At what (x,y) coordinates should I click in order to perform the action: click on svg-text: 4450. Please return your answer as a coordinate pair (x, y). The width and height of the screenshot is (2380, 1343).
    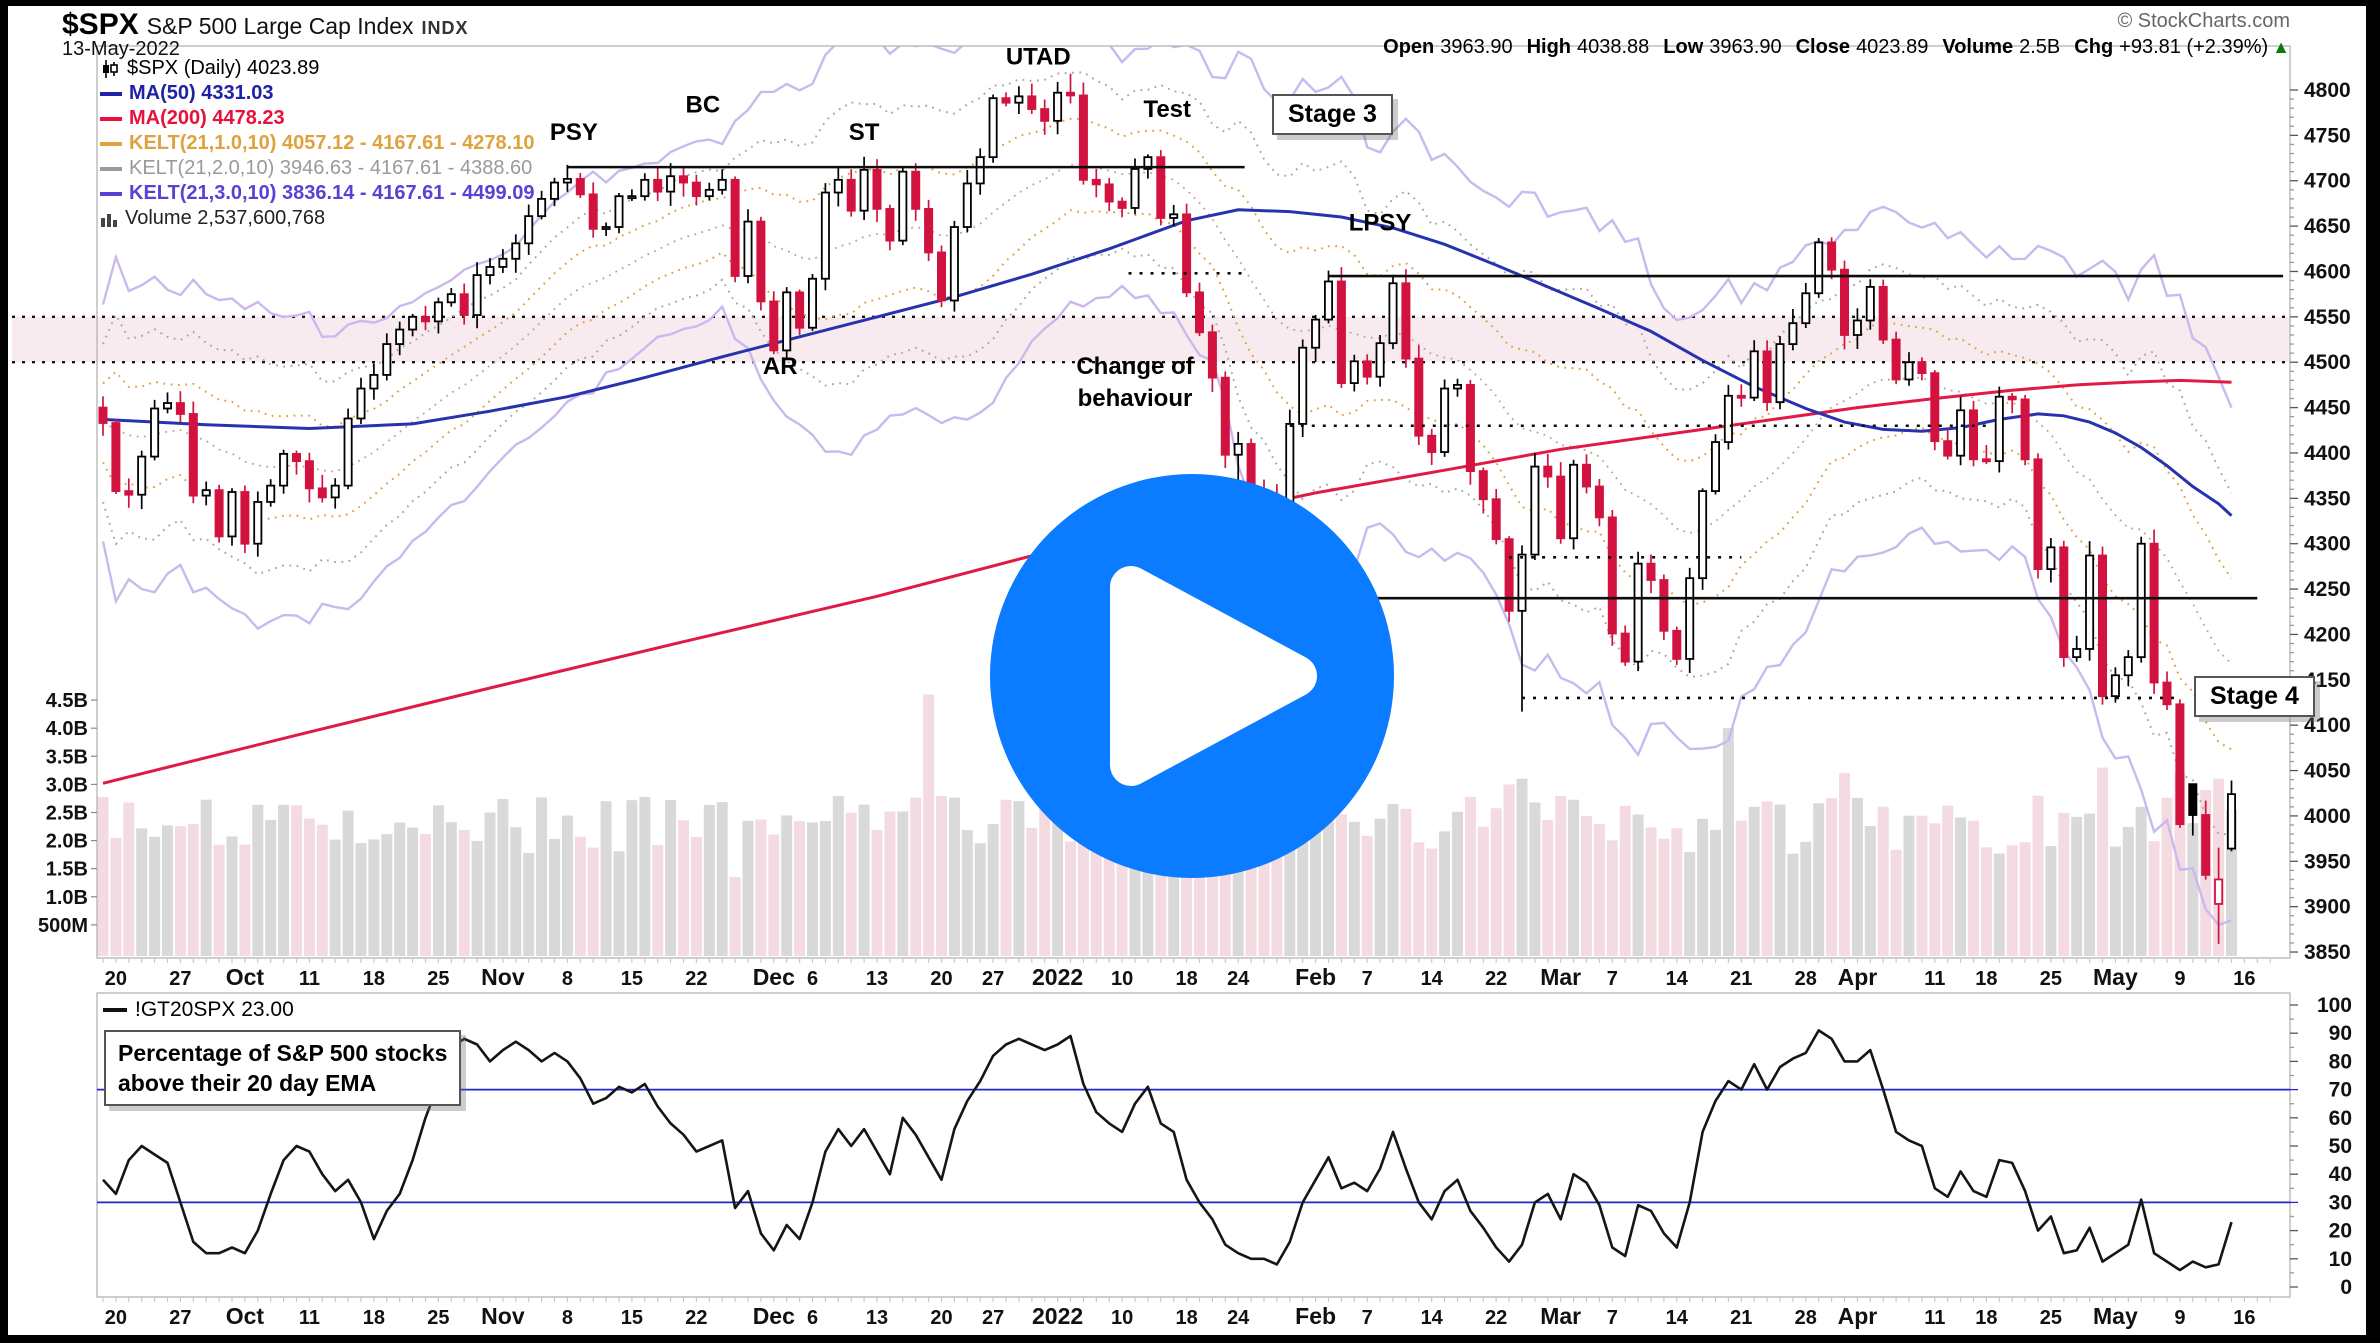
    Looking at the image, I should click on (2327, 408).